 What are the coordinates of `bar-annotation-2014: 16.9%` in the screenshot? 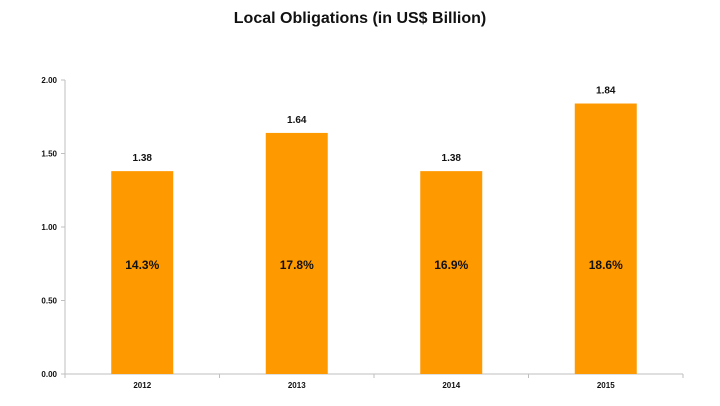 It's located at (451, 265).